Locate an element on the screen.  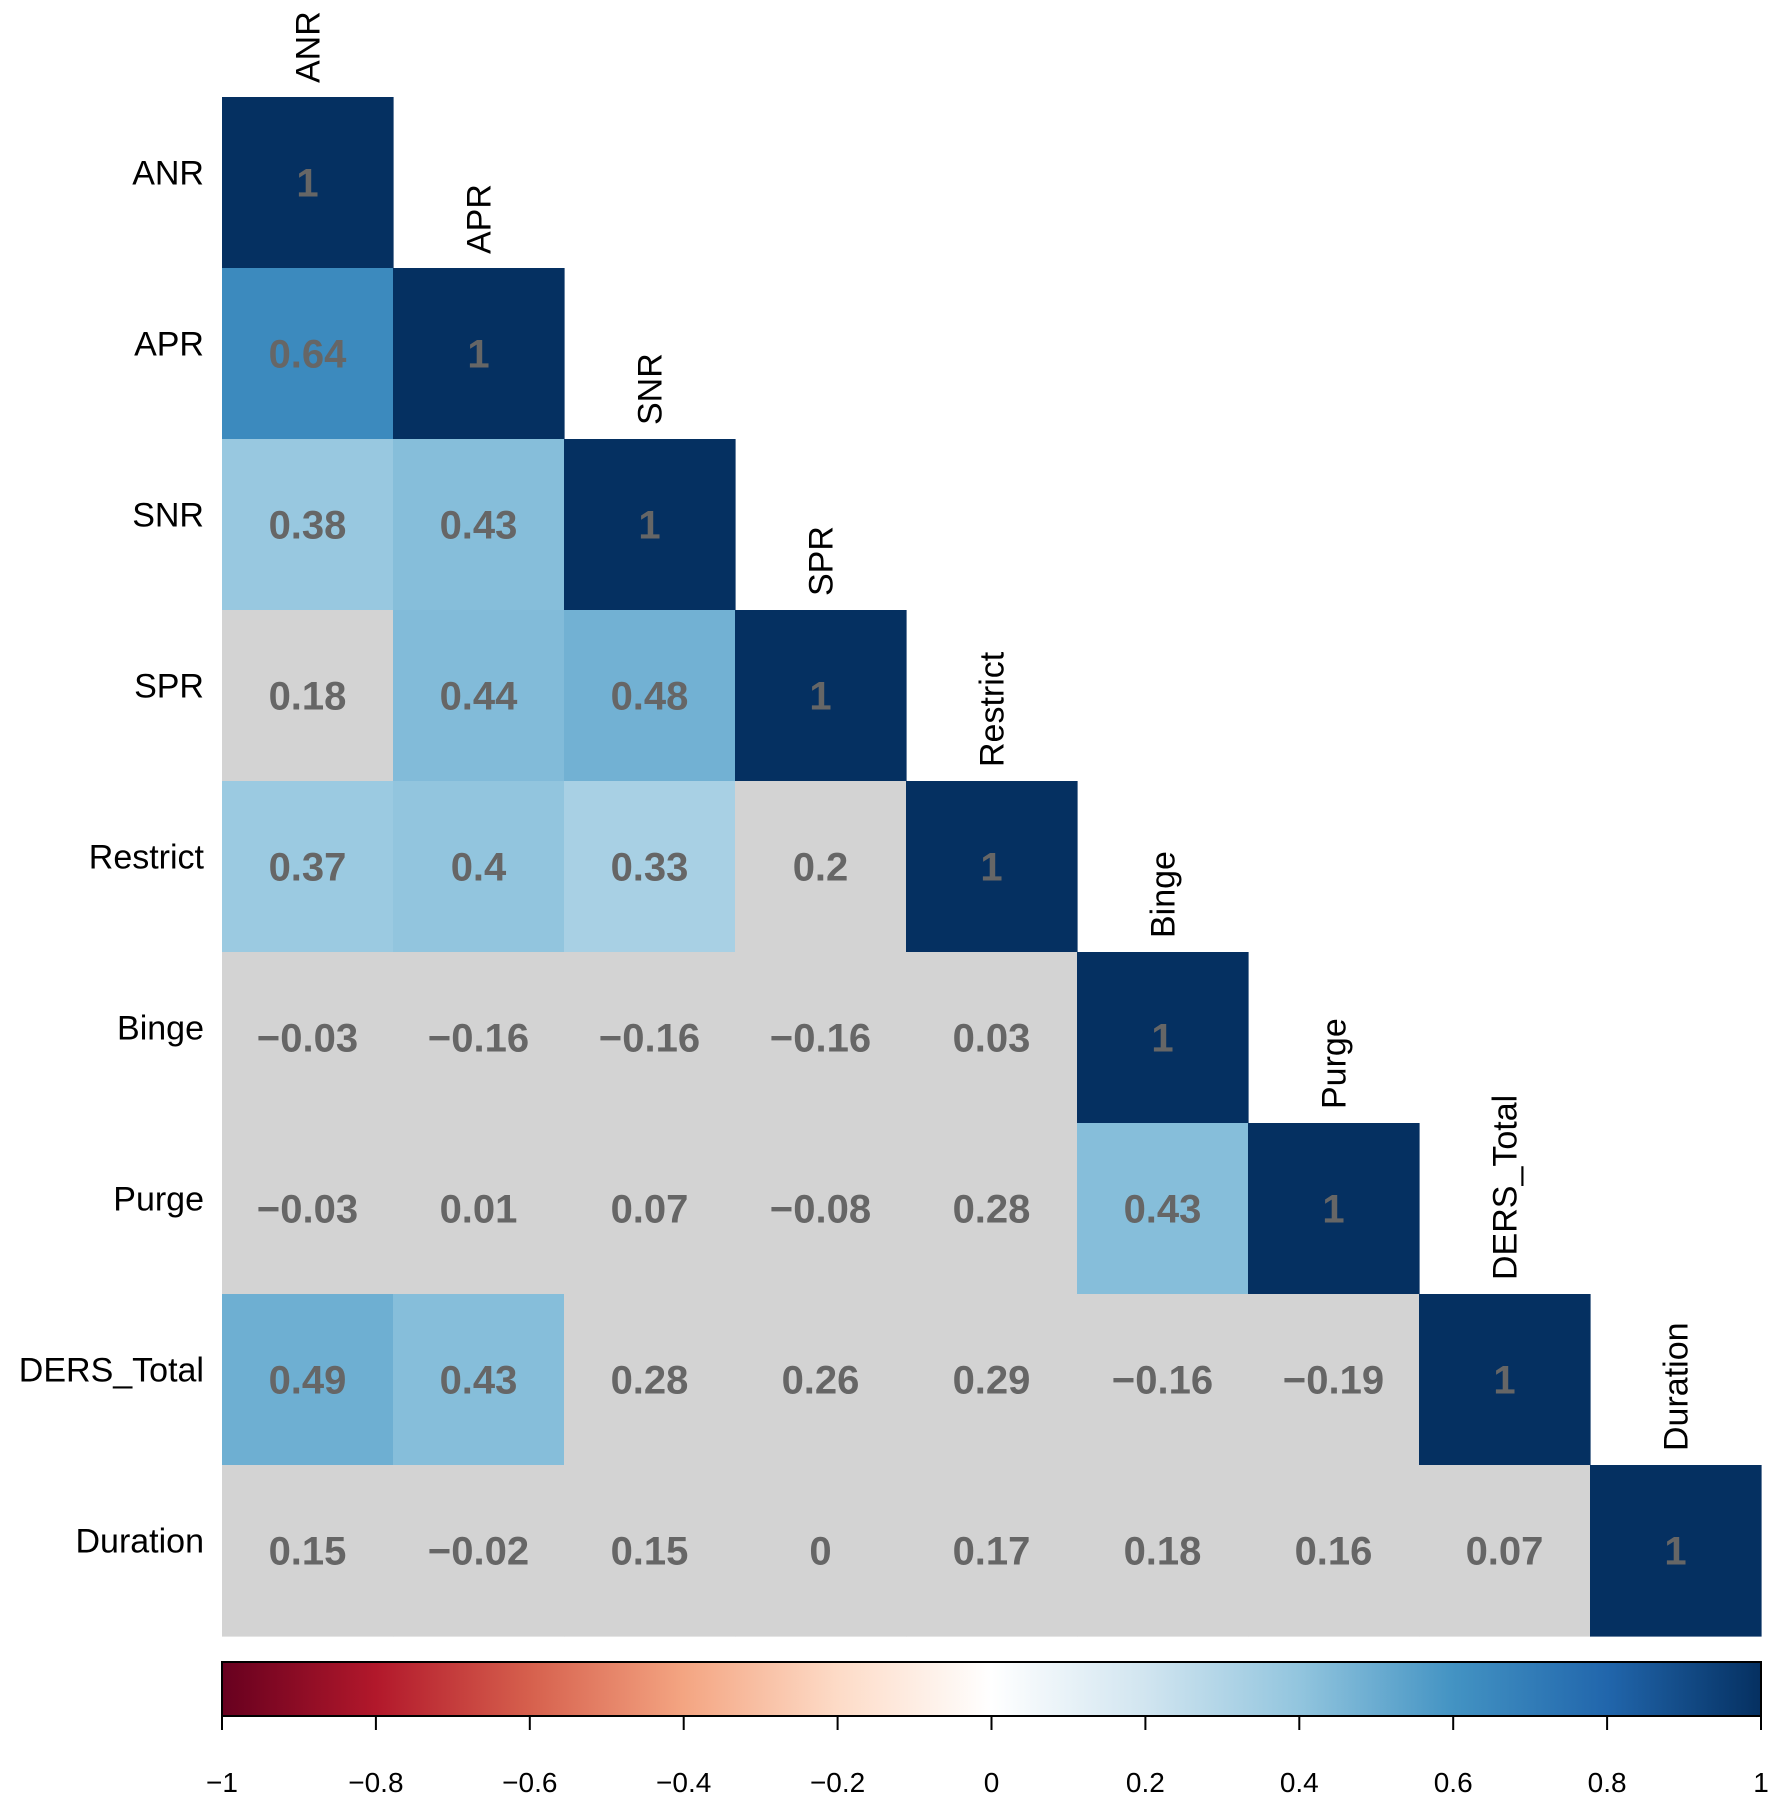
cell-value-Binge-SNR: −0.16 is located at coordinates (649, 1039).